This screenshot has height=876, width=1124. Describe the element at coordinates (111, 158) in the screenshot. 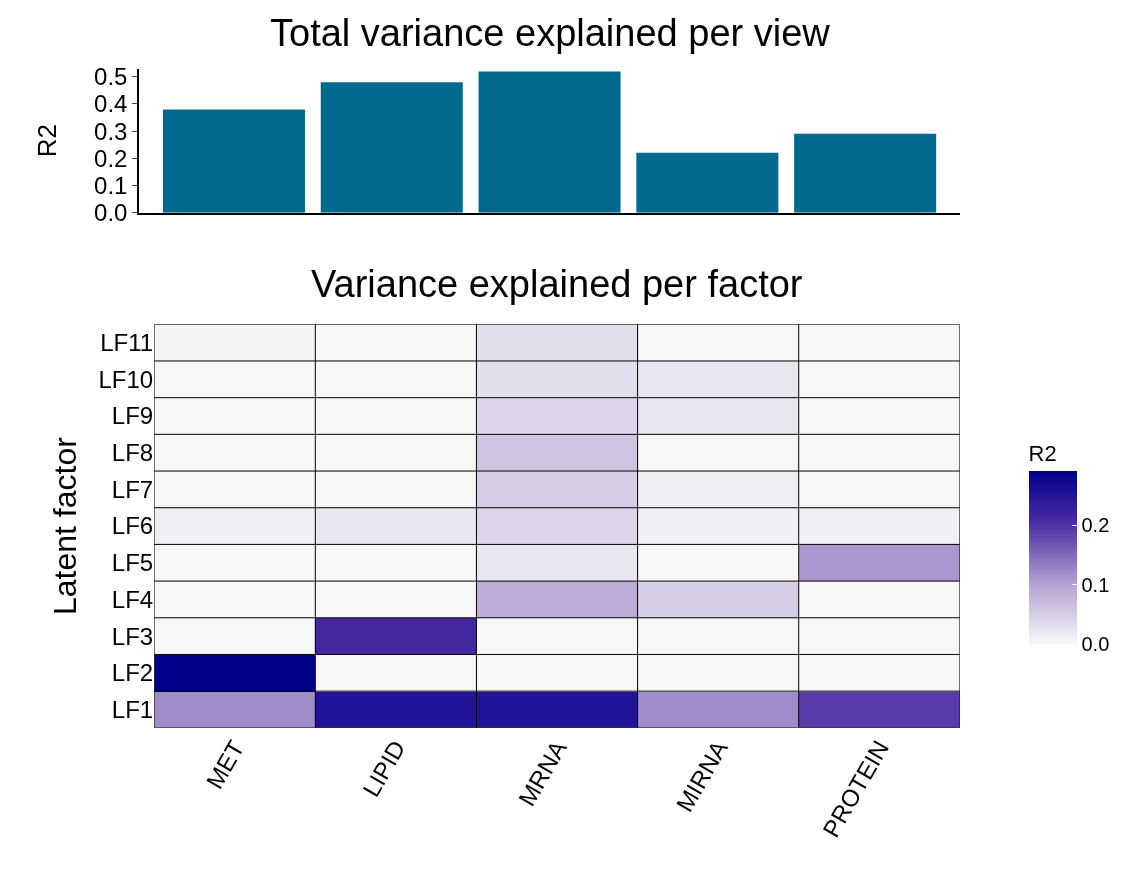

I see `y-tick-label: 0.2` at that location.